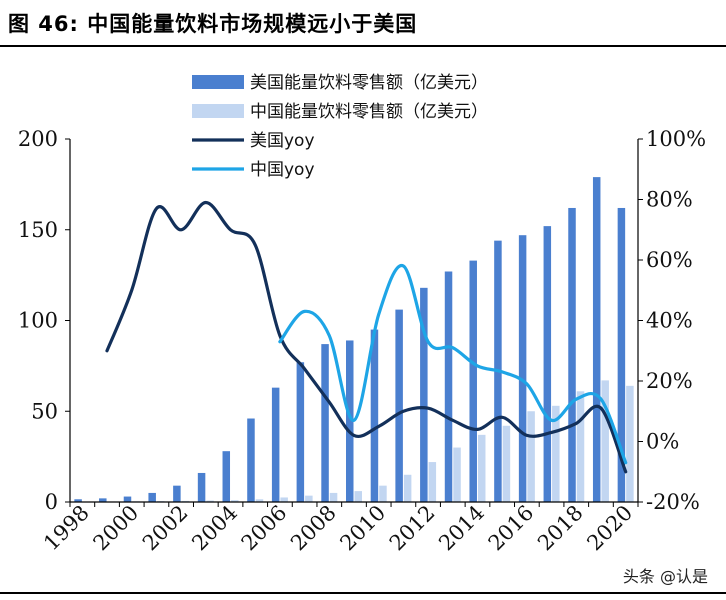 The height and width of the screenshot is (600, 726). I want to click on right-tick-label-100%: 100%, so click(676, 139).